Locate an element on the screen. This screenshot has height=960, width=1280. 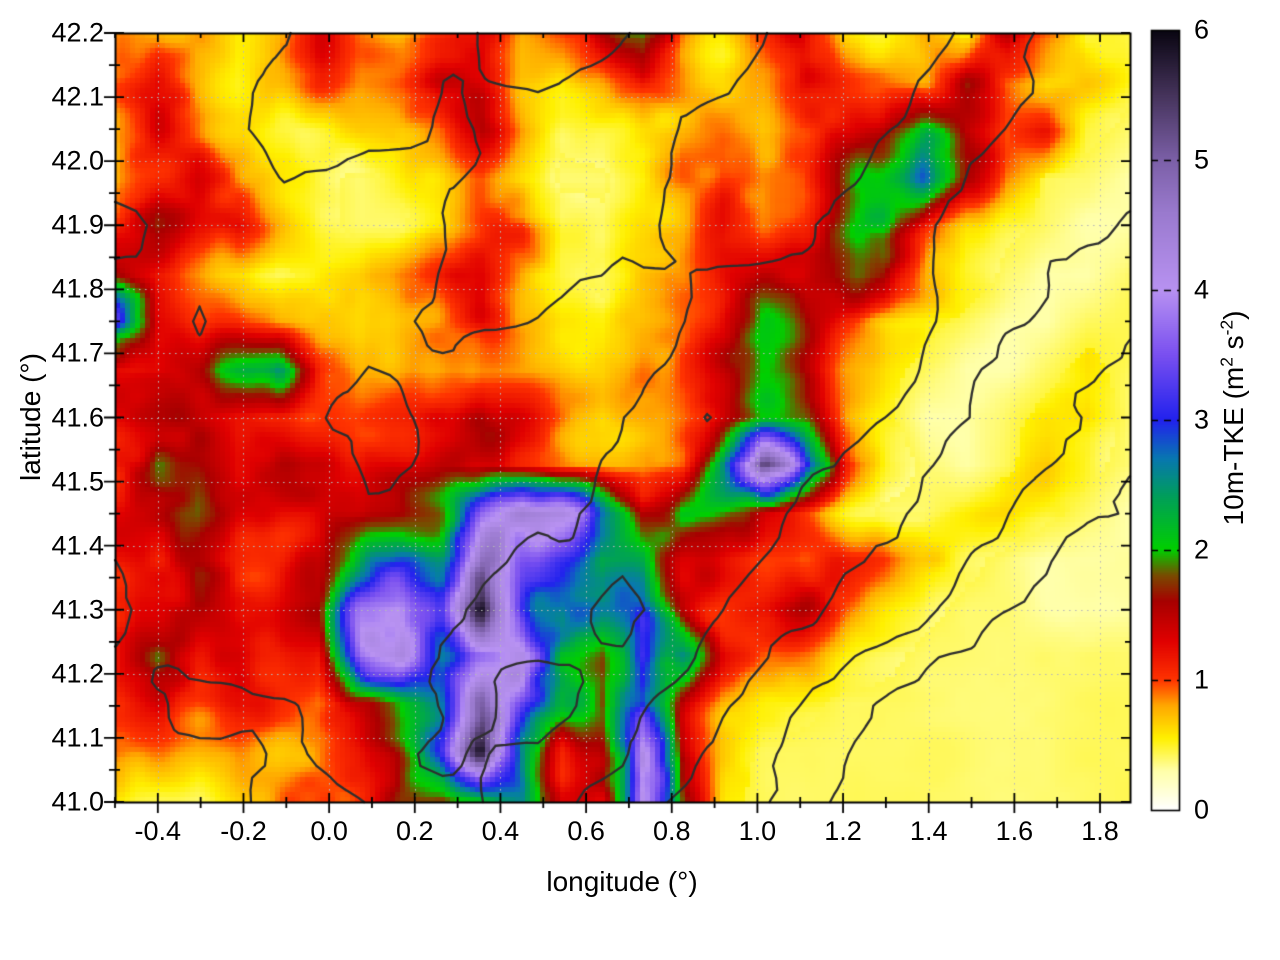
x-tick-label: 1.6 is located at coordinates (1014, 831).